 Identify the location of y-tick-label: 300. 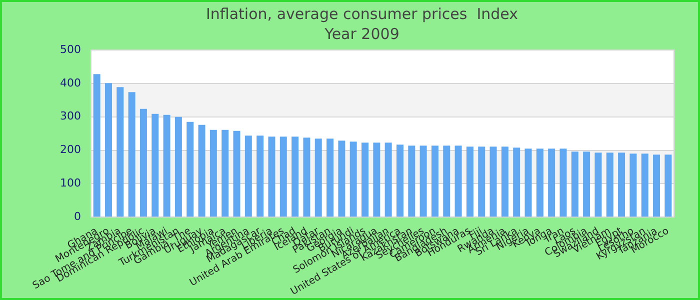
(70, 116).